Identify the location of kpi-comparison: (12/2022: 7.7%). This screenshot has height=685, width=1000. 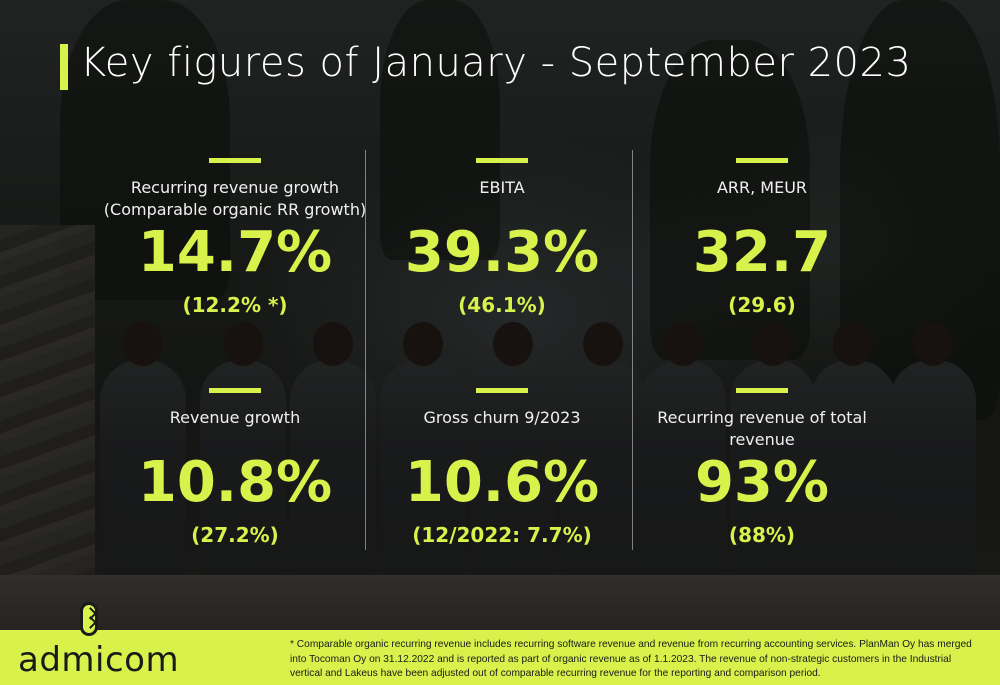
(502, 535).